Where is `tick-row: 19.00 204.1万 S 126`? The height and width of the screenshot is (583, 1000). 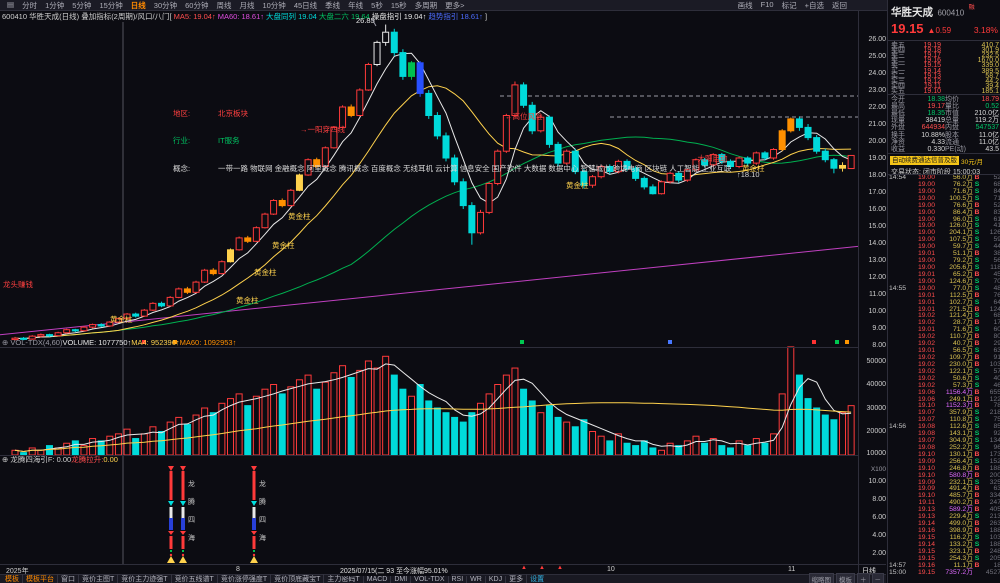 tick-row: 19.00 204.1万 S 126 is located at coordinates (944, 233).